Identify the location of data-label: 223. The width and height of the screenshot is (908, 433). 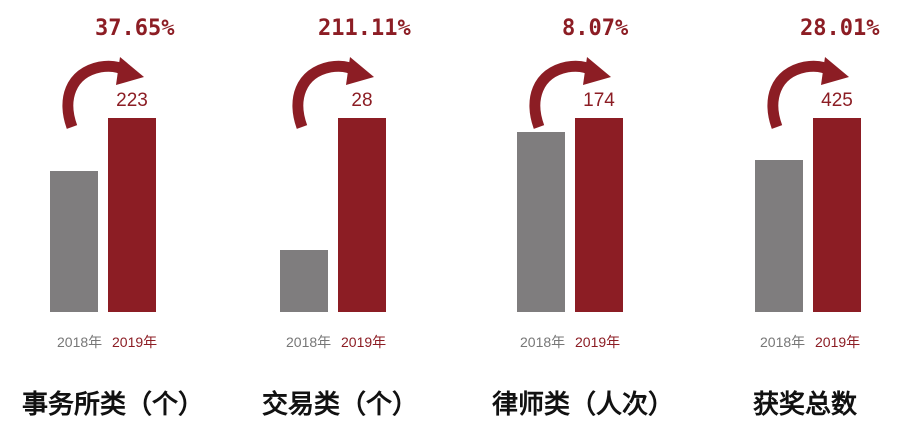
(132, 100).